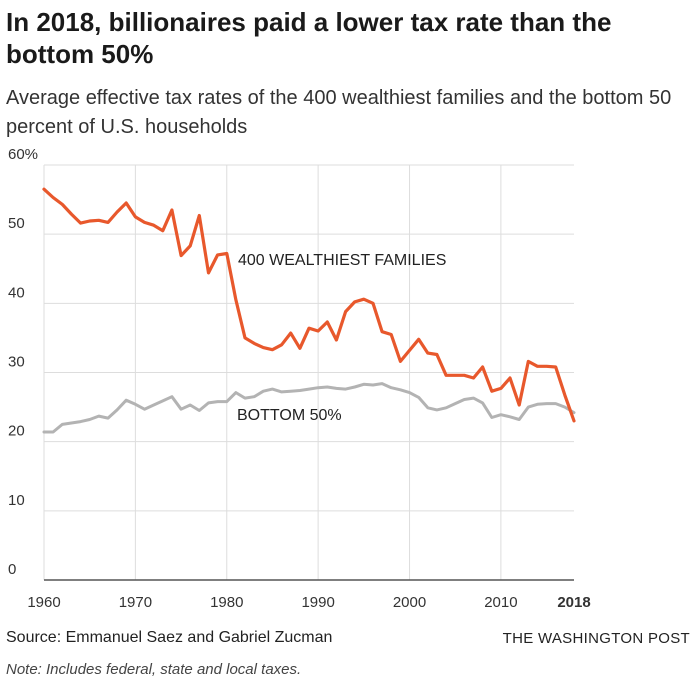  What do you see at coordinates (23, 154) in the screenshot?
I see `y-tick-label: 60%` at bounding box center [23, 154].